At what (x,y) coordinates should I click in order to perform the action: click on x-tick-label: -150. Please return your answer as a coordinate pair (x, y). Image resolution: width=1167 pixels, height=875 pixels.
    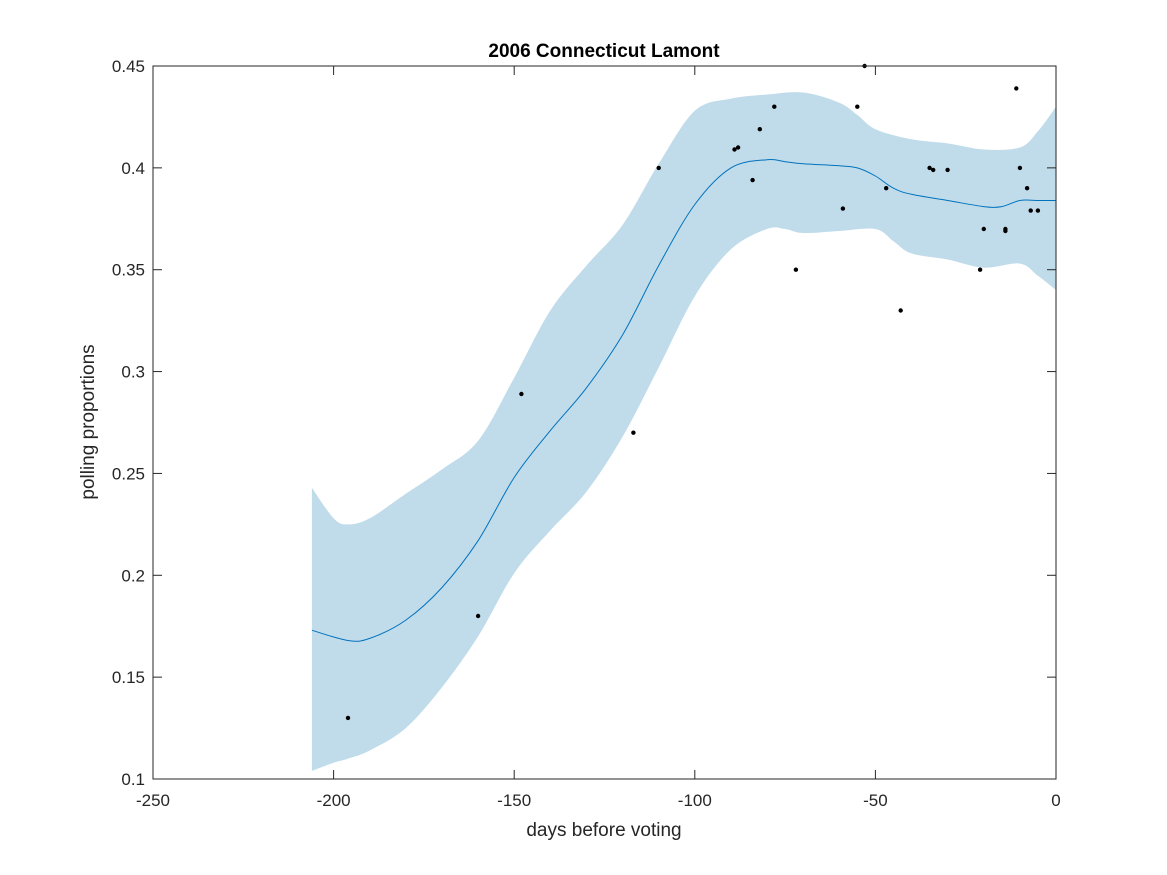
    Looking at the image, I should click on (514, 800).